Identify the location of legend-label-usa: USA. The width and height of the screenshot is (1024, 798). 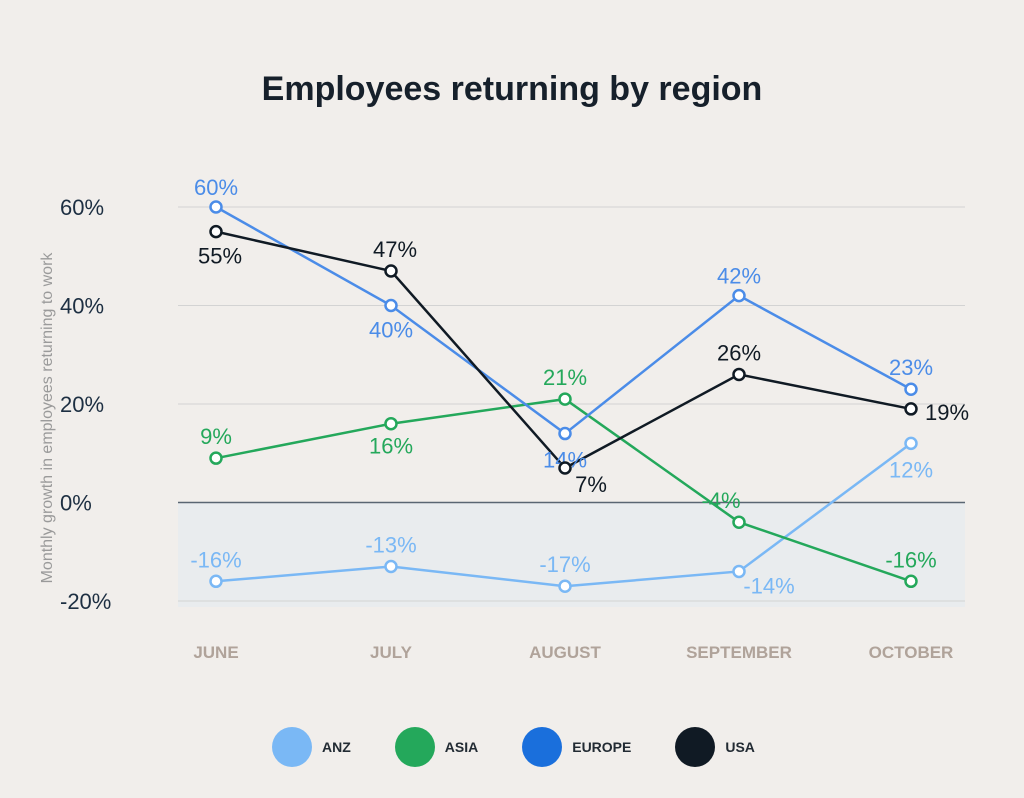
(740, 747).